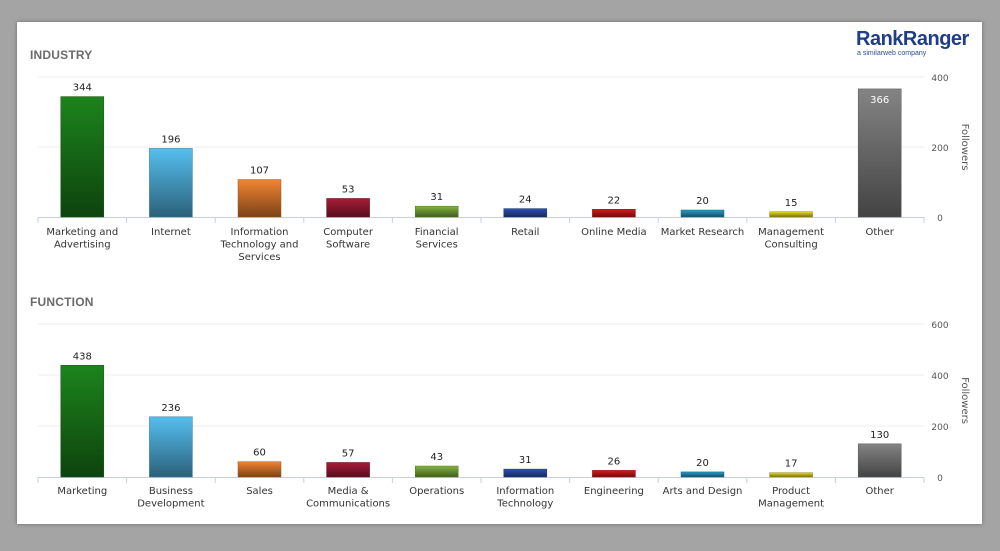 This screenshot has width=1000, height=551. I want to click on category-label: Consulting, so click(791, 245).